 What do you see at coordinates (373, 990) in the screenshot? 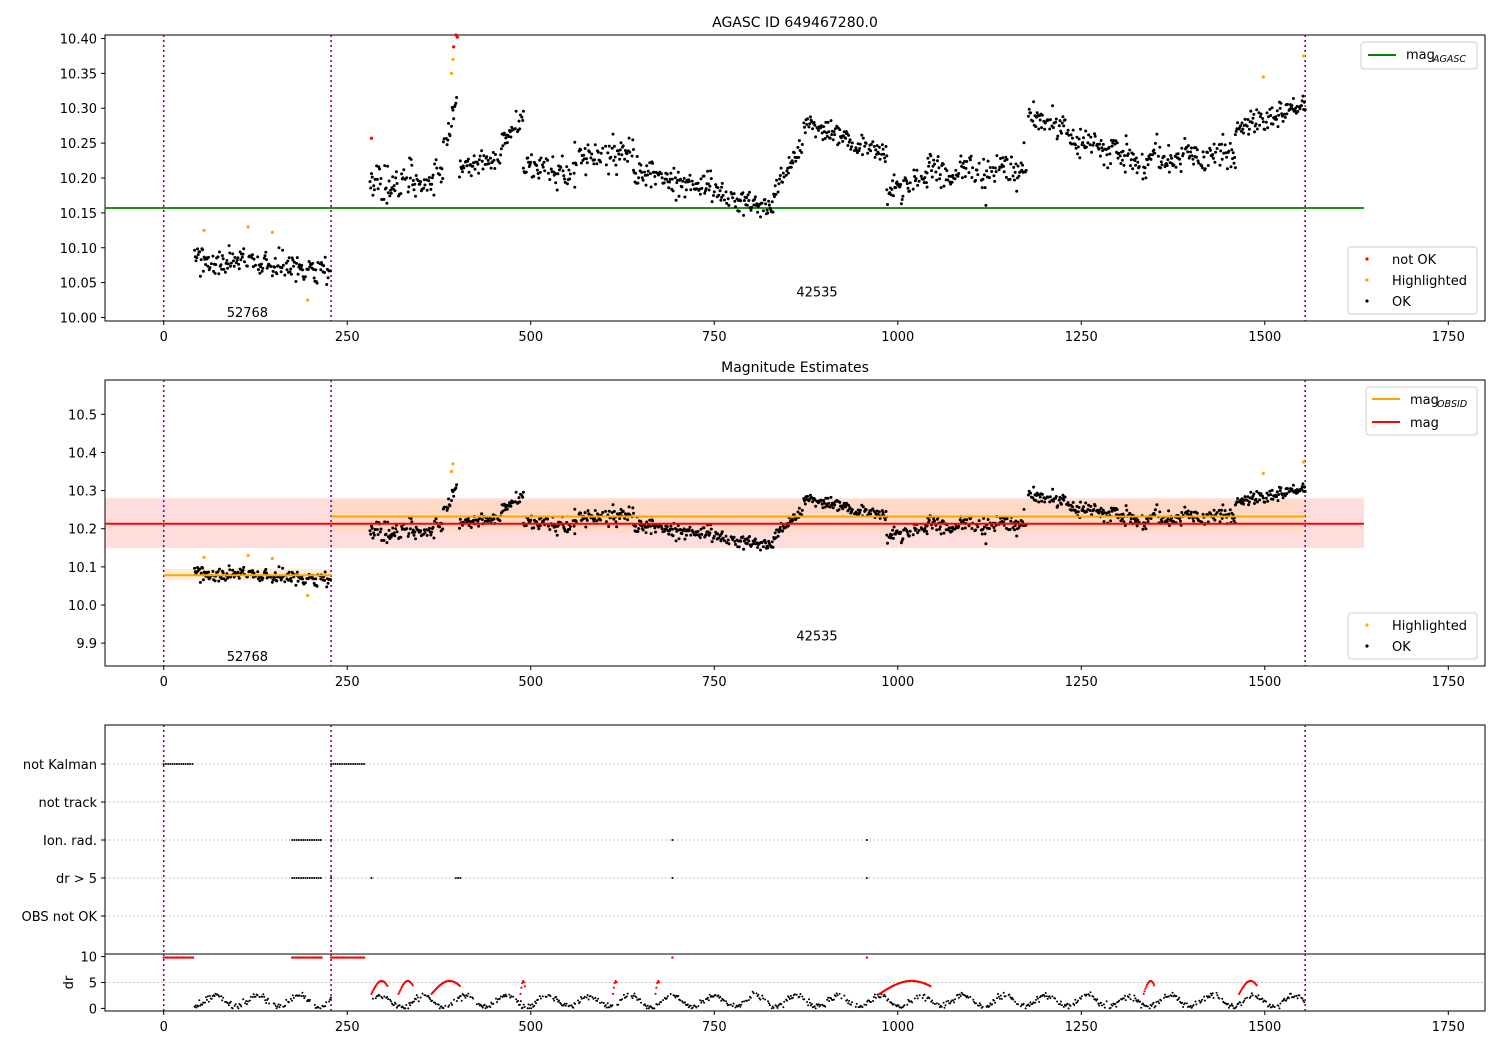
I see `dr-not-ok-point` at bounding box center [373, 990].